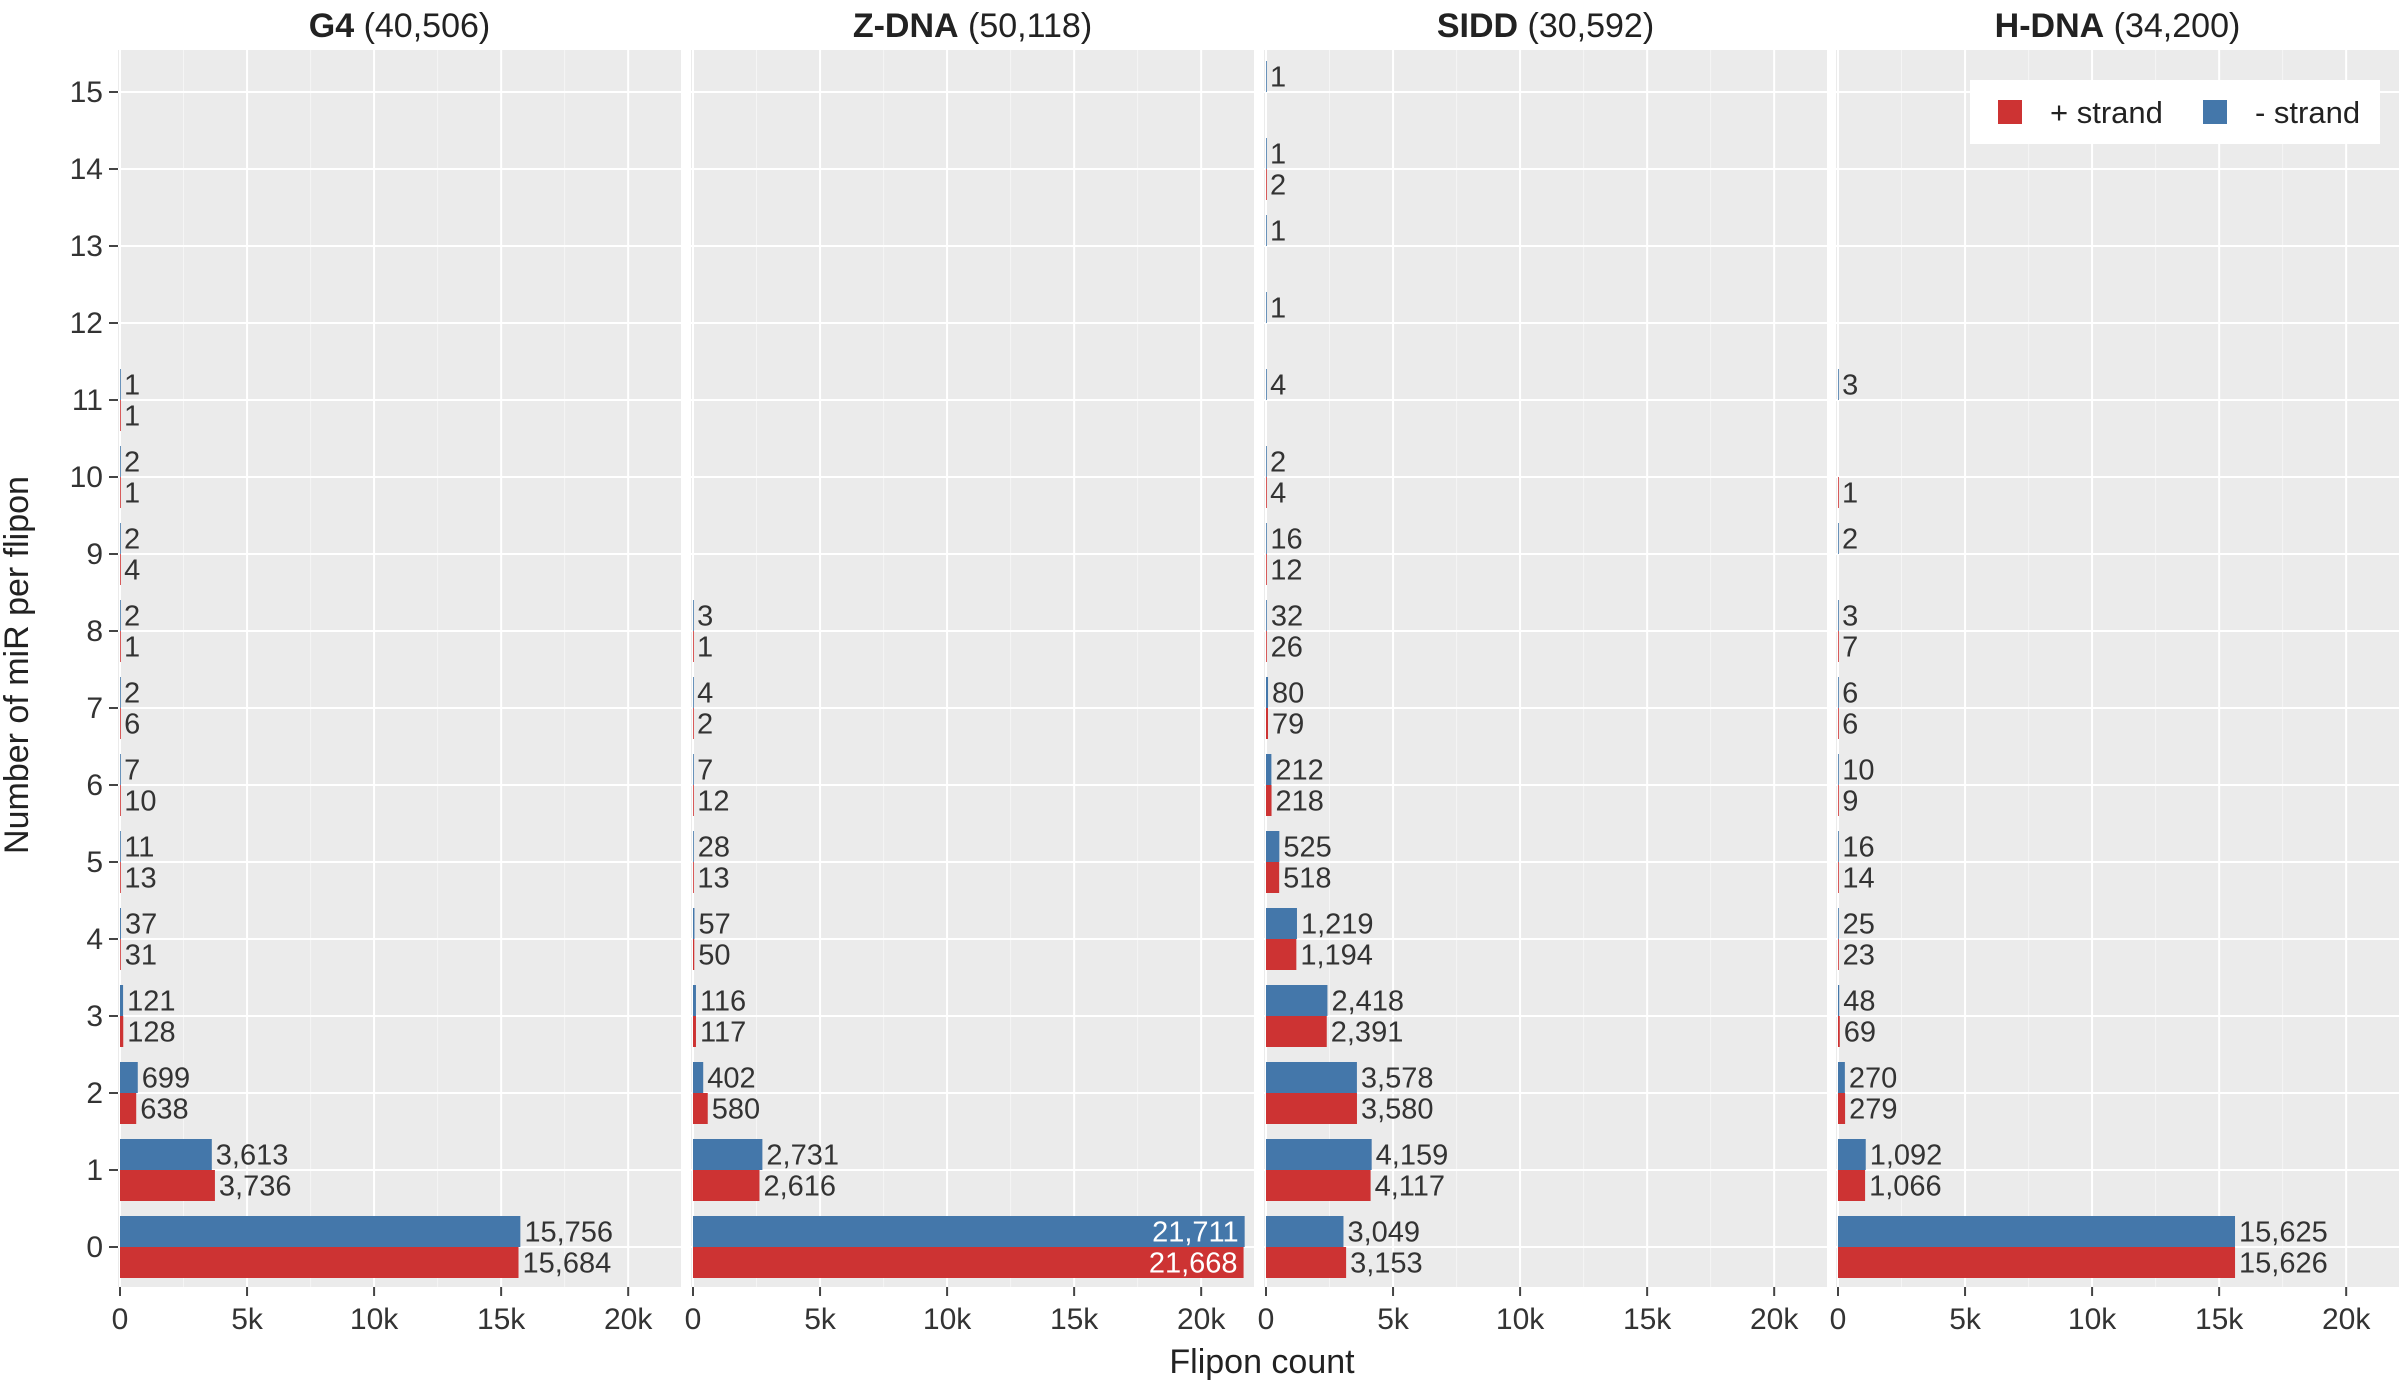 Image resolution: width=2400 pixels, height=1400 pixels. What do you see at coordinates (1288, 694) in the screenshot?
I see `data-label: 80` at bounding box center [1288, 694].